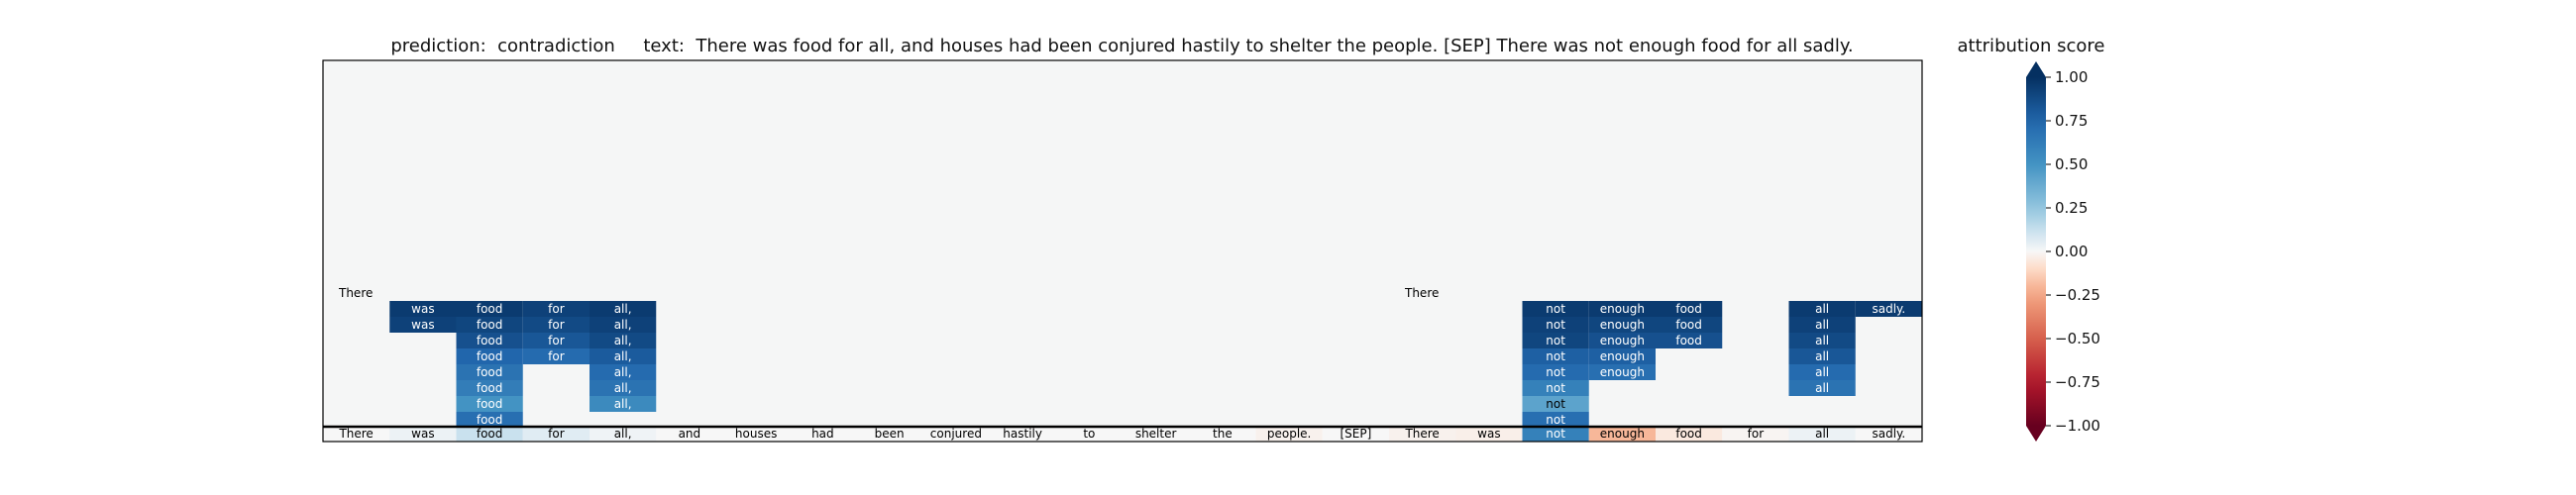 The image size is (2576, 495). Describe the element at coordinates (1822, 434) in the screenshot. I see `token-label: all` at that location.